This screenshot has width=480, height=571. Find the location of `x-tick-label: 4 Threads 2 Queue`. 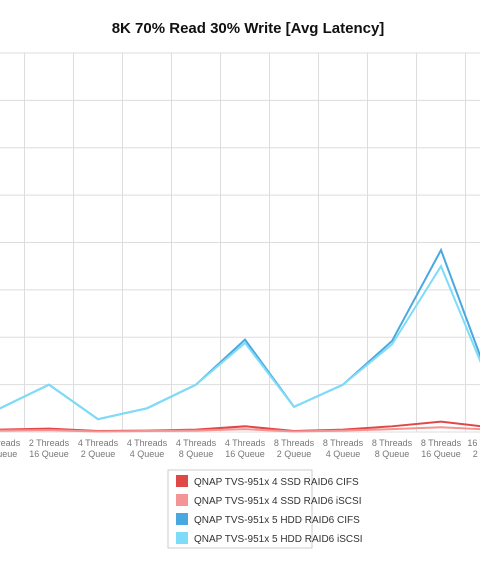

x-tick-label: 4 Threads 2 Queue is located at coordinates (98, 448).